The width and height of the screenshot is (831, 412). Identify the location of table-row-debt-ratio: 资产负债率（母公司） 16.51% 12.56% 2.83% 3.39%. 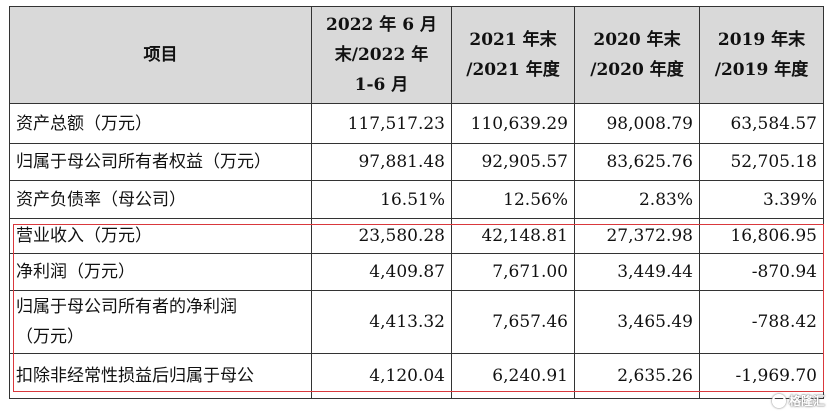
(416, 199).